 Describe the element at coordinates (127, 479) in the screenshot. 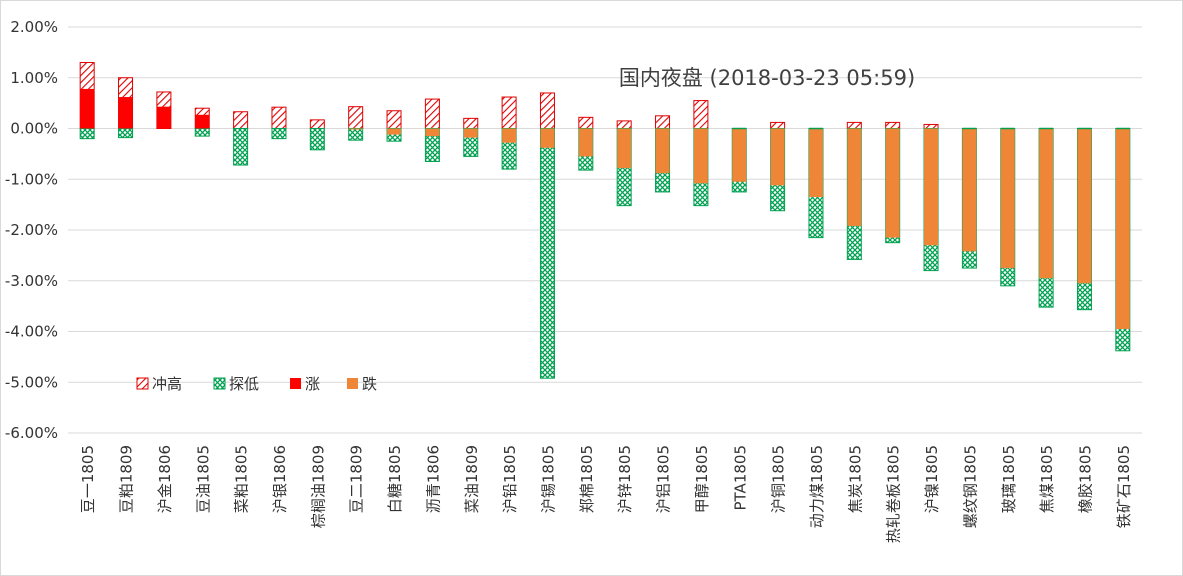

I see `x-category-label: 豆粕1809` at that location.